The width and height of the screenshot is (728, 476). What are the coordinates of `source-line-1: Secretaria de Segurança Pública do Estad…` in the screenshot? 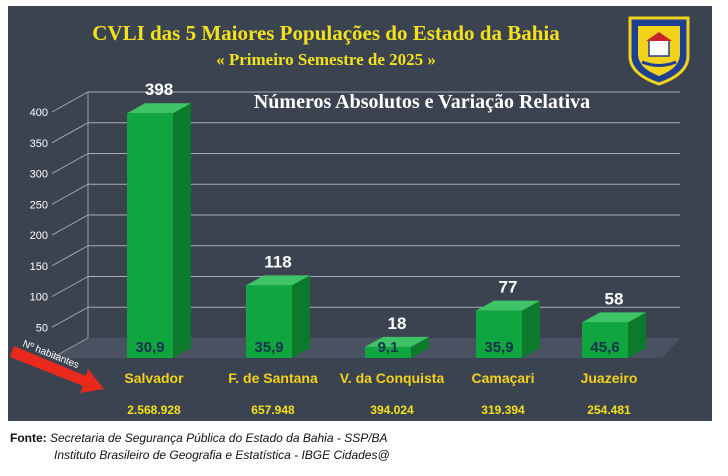 It's located at (219, 438).